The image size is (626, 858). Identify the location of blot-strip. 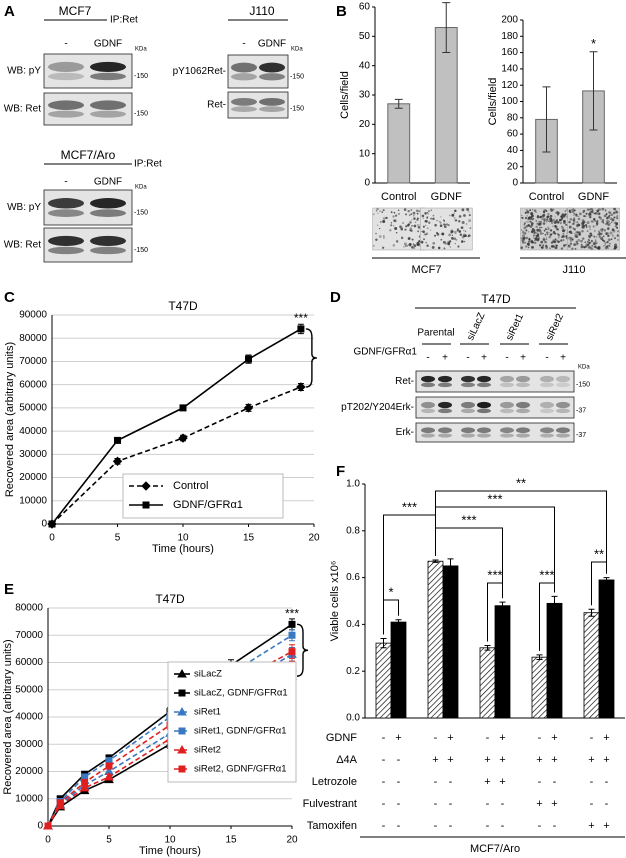
(495, 432).